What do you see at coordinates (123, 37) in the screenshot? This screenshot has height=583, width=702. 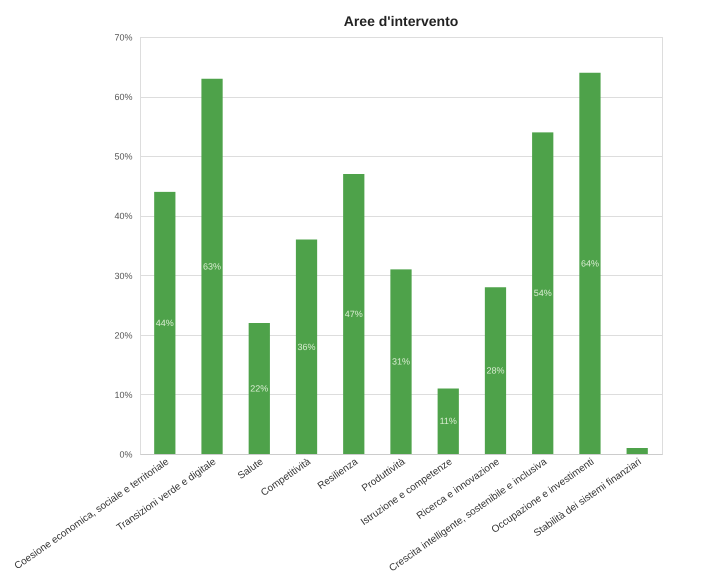 I see `y-tick-label: 70%` at bounding box center [123, 37].